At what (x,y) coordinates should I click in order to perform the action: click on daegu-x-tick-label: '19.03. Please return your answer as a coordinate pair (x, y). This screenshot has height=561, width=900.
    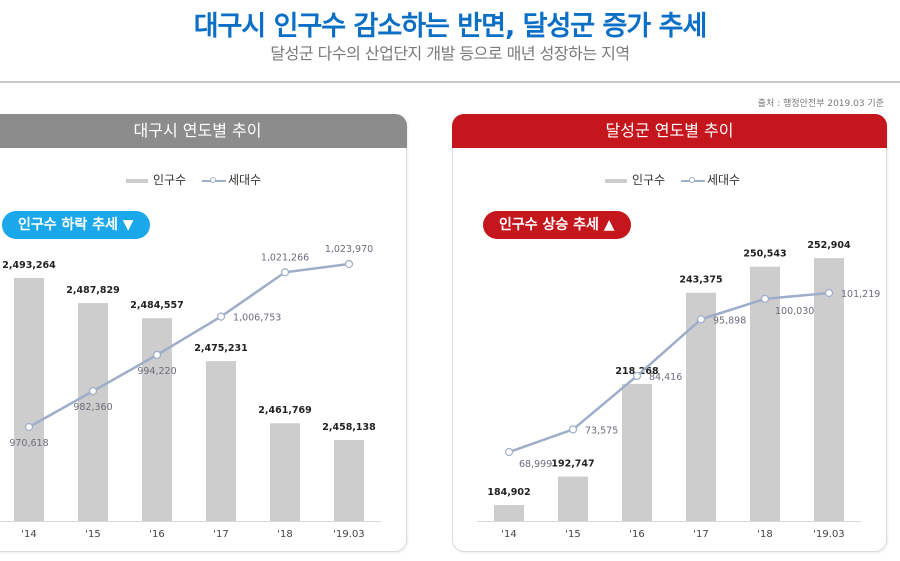
    Looking at the image, I should click on (348, 534).